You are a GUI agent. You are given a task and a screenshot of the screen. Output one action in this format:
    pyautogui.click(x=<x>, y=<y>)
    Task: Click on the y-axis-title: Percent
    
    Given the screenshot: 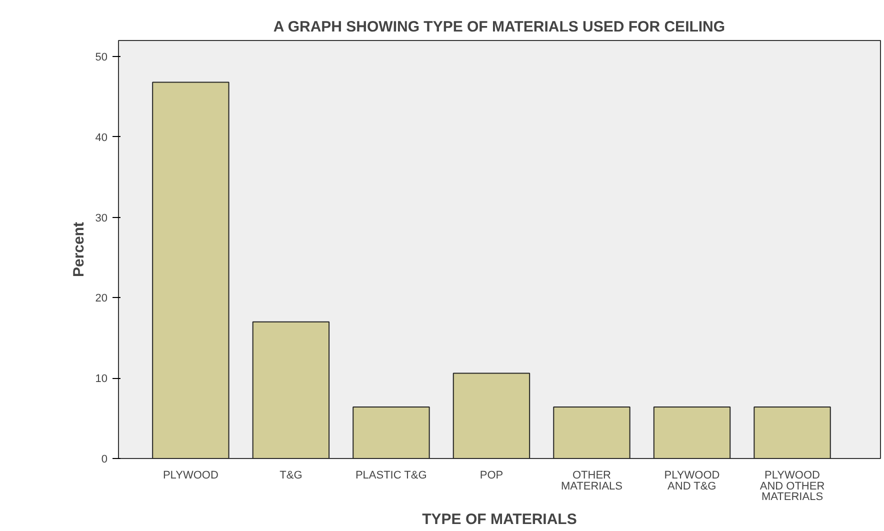 What is the action you would take?
    pyautogui.click(x=79, y=250)
    